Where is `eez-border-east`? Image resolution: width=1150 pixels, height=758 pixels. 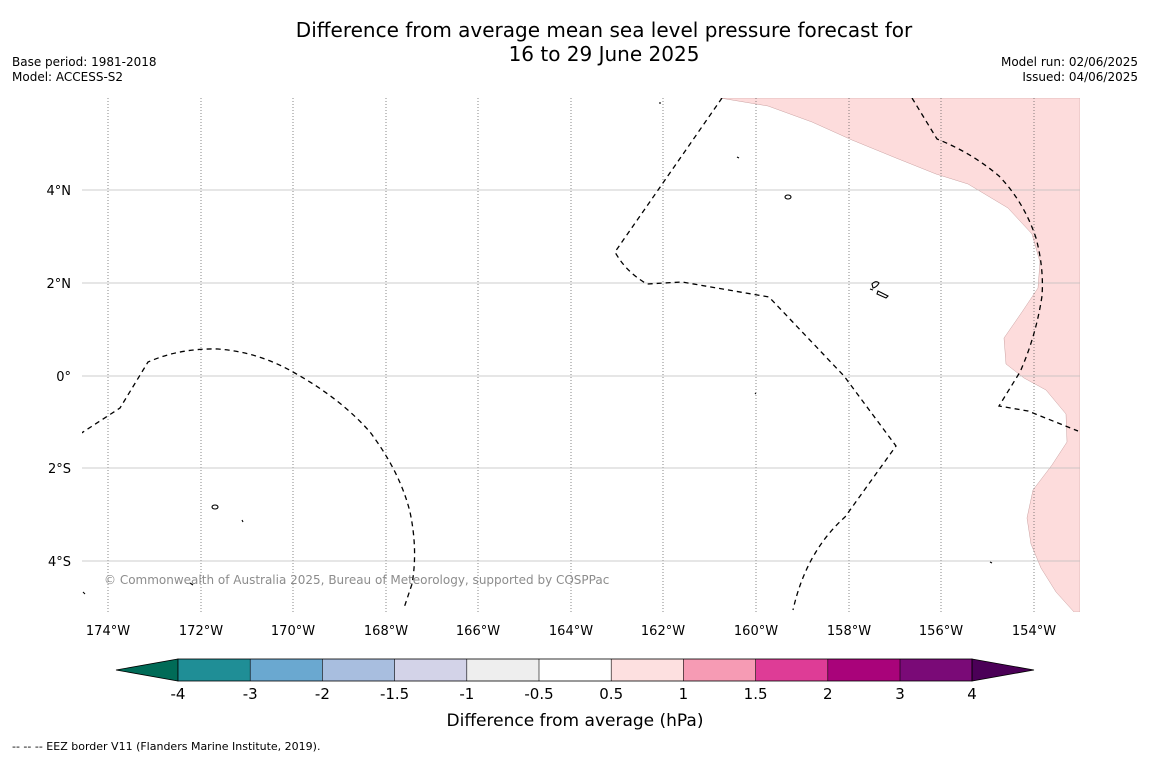
eez-border-east is located at coordinates (995, 265).